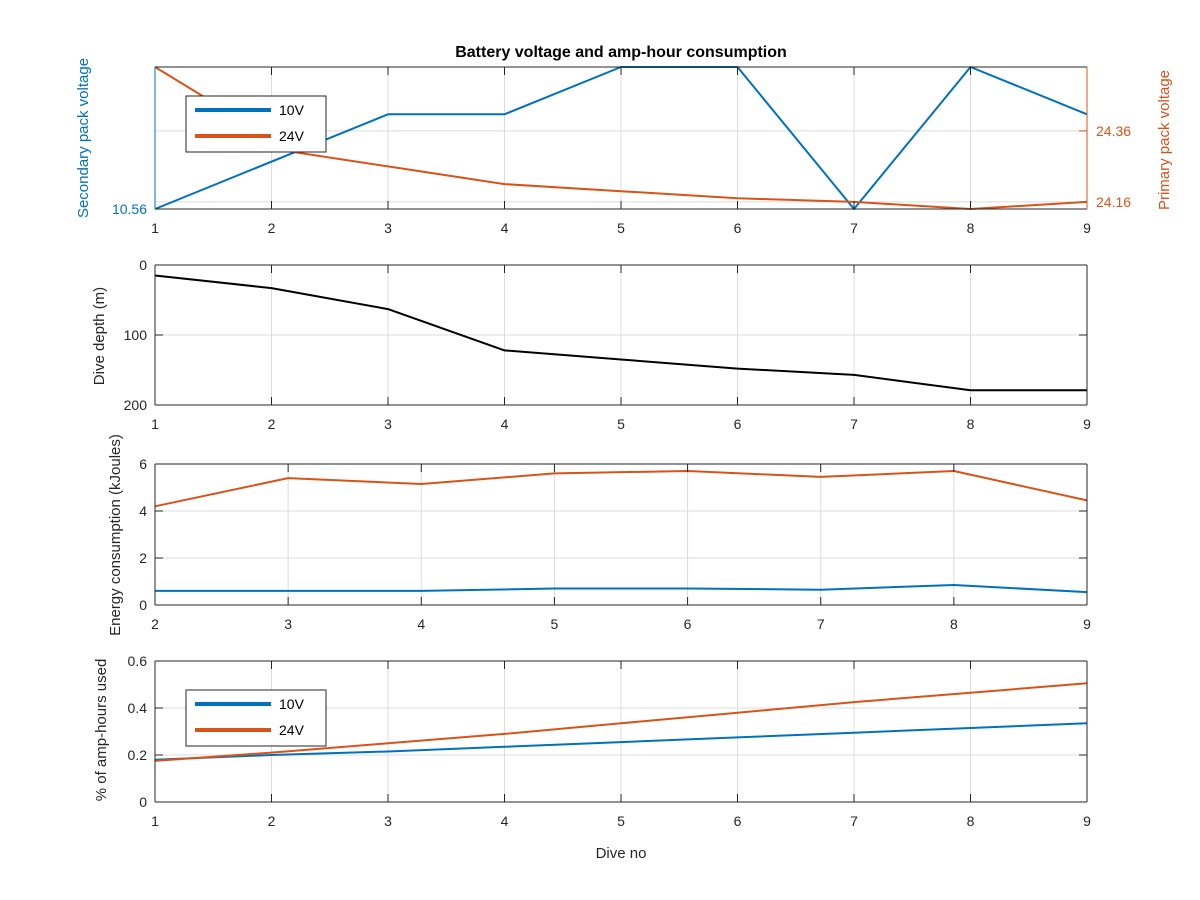  Describe the element at coordinates (1113, 131) in the screenshot. I see `y-tick-label: 24.36` at that location.